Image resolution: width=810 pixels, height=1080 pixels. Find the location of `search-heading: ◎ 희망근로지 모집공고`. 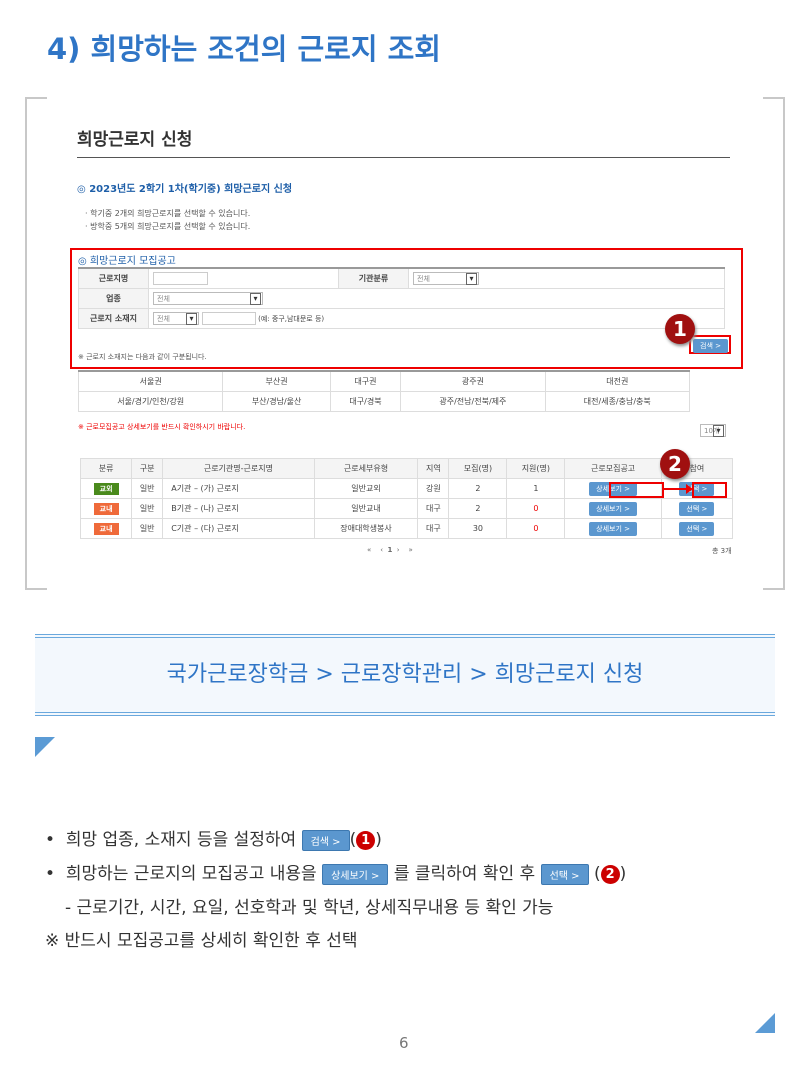

search-heading: ◎ 희망근로지 모집공고 is located at coordinates (127, 261).